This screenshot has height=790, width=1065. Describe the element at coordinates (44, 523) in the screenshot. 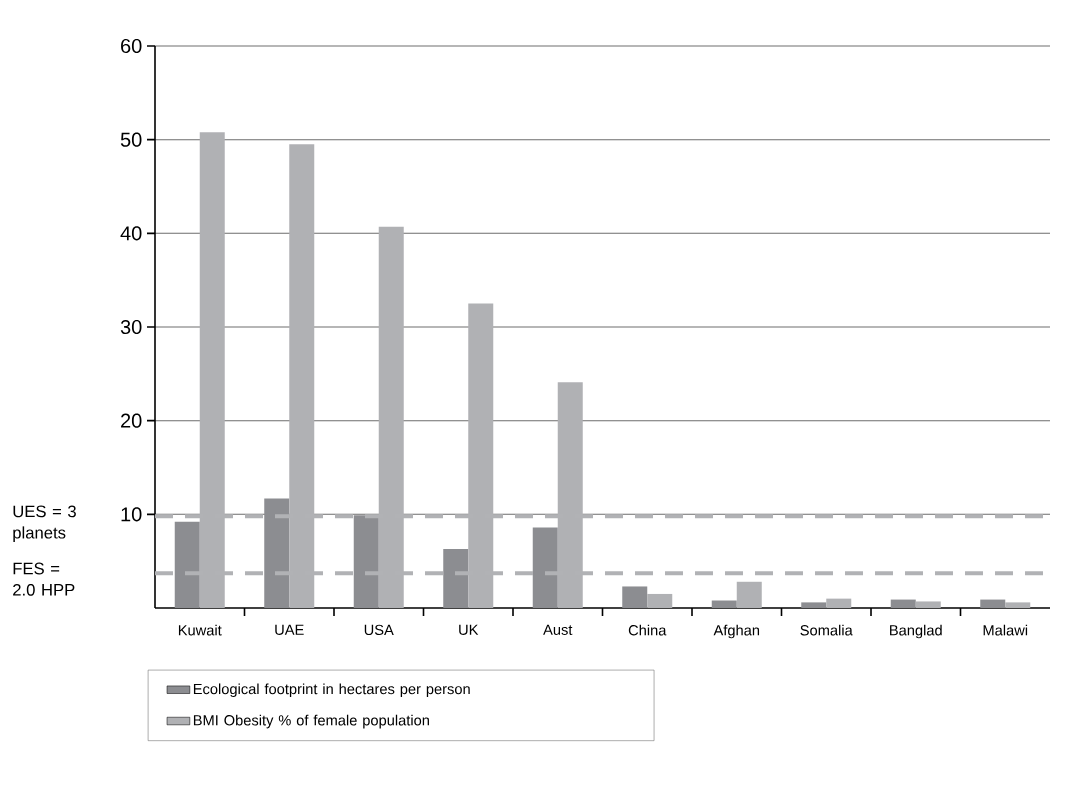

I see `text: UES = 3 planets` at that location.